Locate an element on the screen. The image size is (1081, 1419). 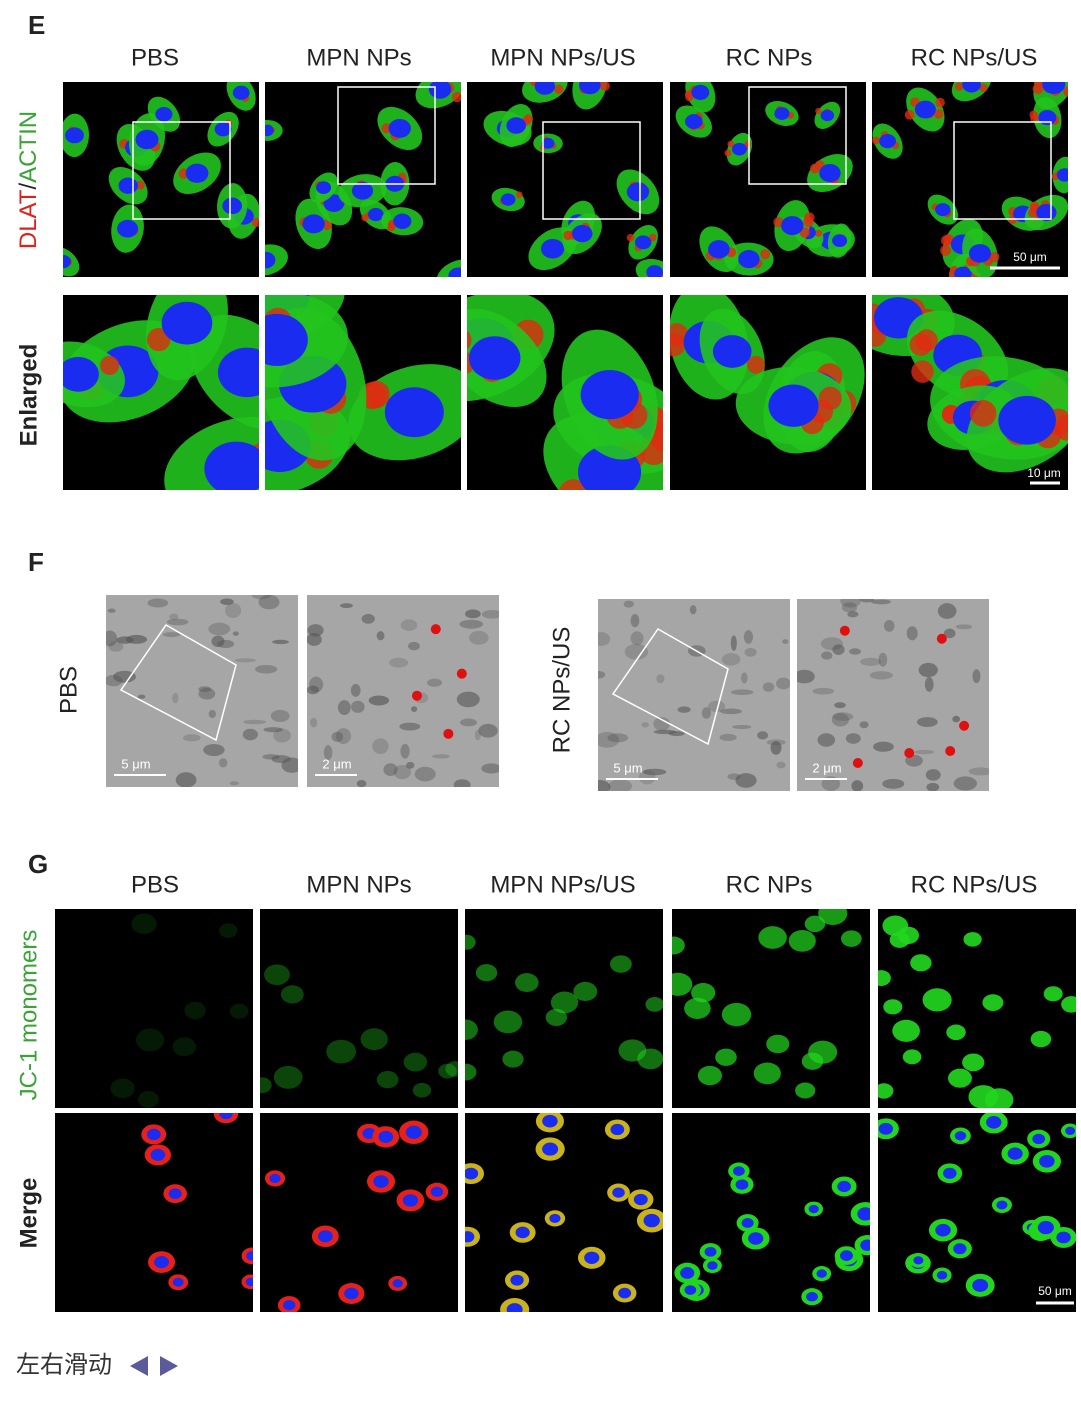
row-label: Enlarged is located at coordinates (28, 395).